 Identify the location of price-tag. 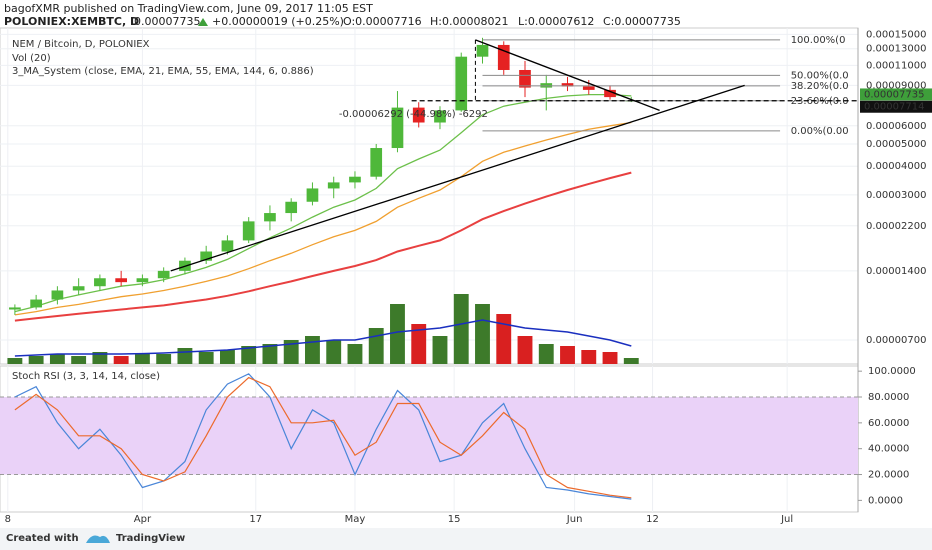
(896, 106).